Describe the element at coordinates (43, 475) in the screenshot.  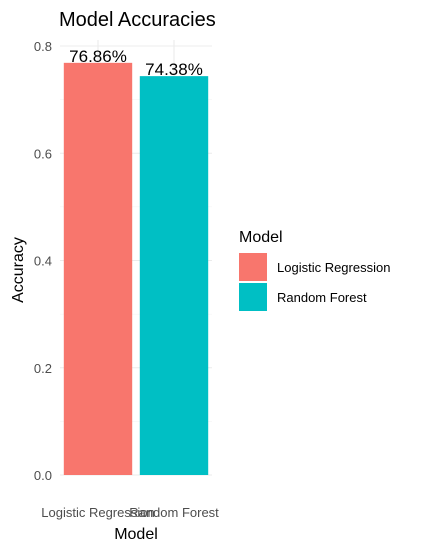
I see `y-tick-label: 0.0` at that location.